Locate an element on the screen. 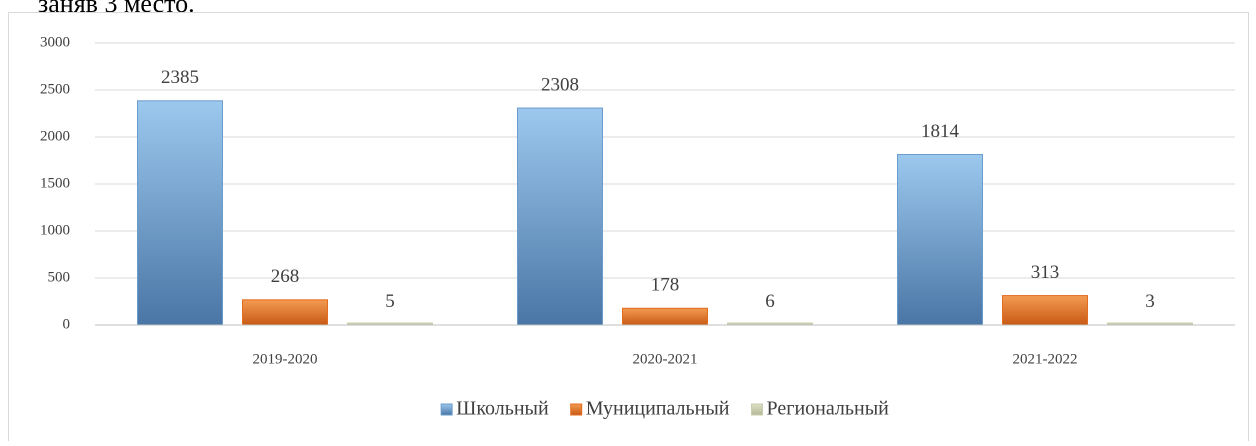 Image resolution: width=1256 pixels, height=446 pixels. y-tick-label: 0 is located at coordinates (67, 324).